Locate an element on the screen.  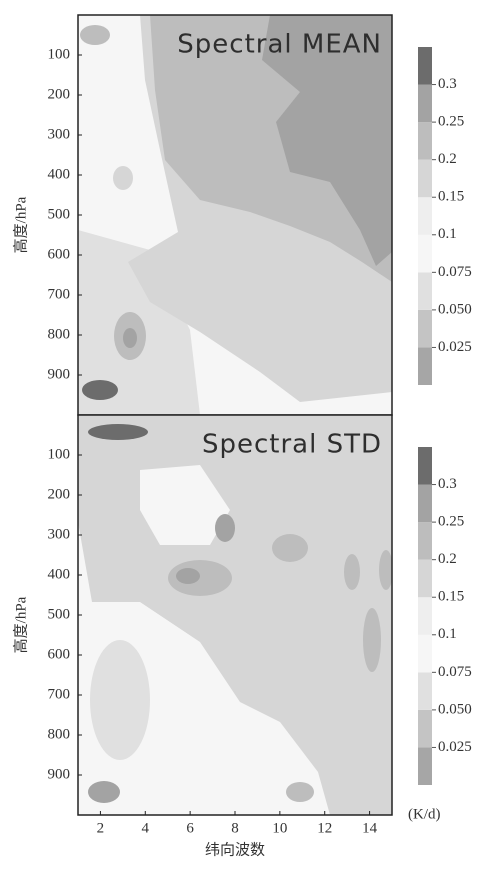
x-tick-label: 6 is located at coordinates (190, 828).